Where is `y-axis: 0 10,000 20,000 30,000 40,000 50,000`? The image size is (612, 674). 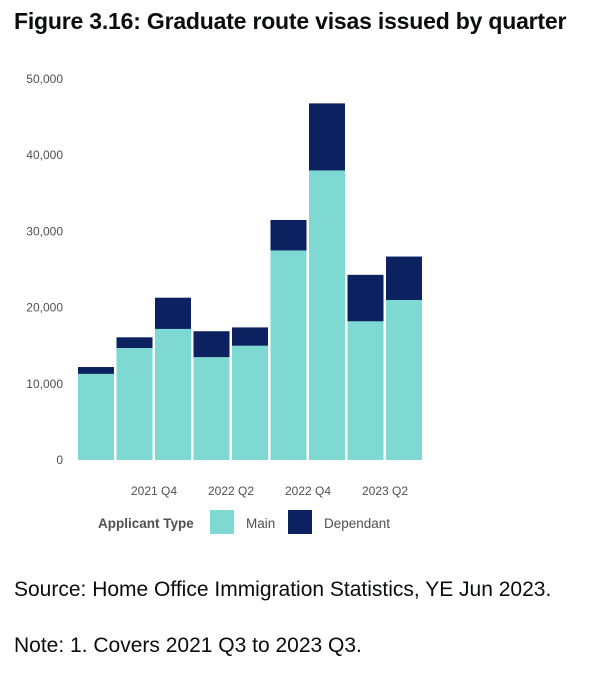
y-axis: 0 10,000 20,000 30,000 40,000 50,000 is located at coordinates (44, 269).